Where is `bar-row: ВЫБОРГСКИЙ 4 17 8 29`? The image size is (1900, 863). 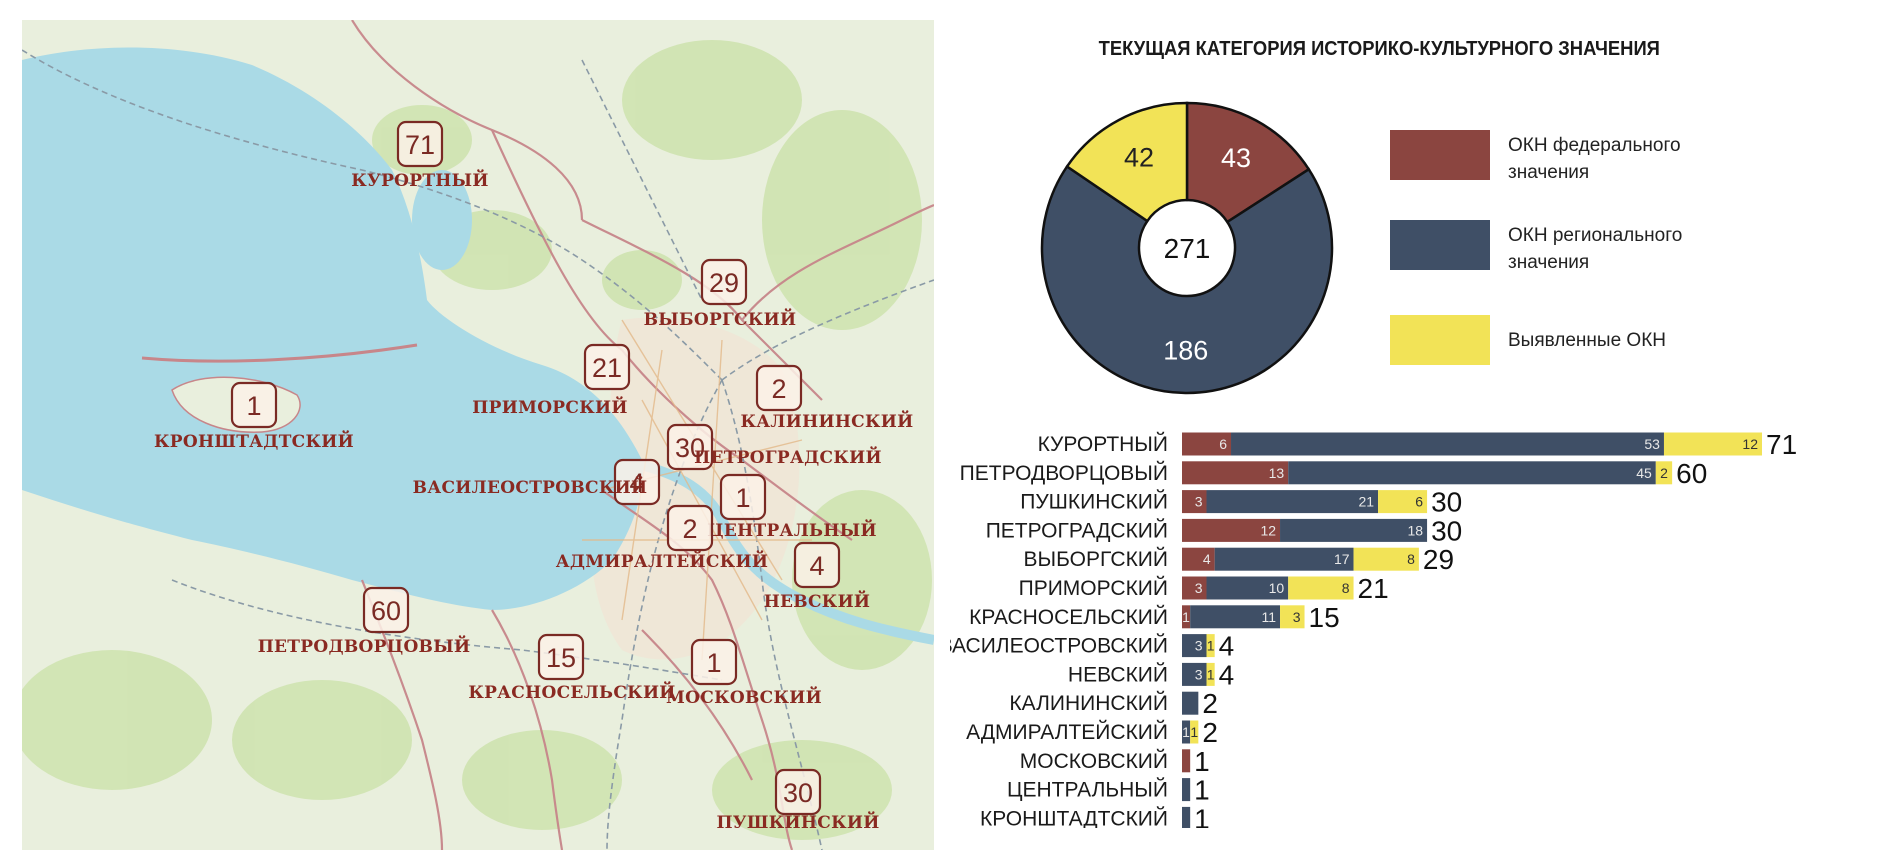
bar-row: ВЫБОРГСКИЙ 4 17 8 29 is located at coordinates (1239, 559).